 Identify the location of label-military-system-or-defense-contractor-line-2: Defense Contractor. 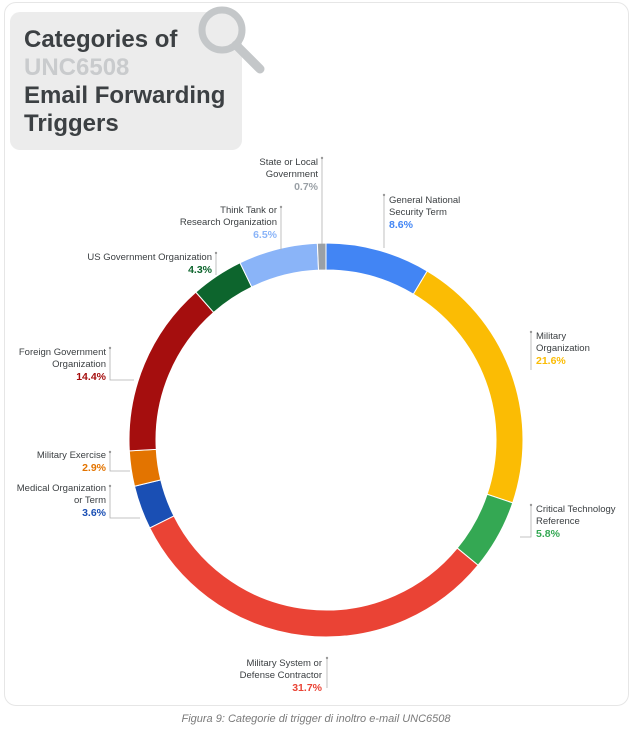
(281, 675).